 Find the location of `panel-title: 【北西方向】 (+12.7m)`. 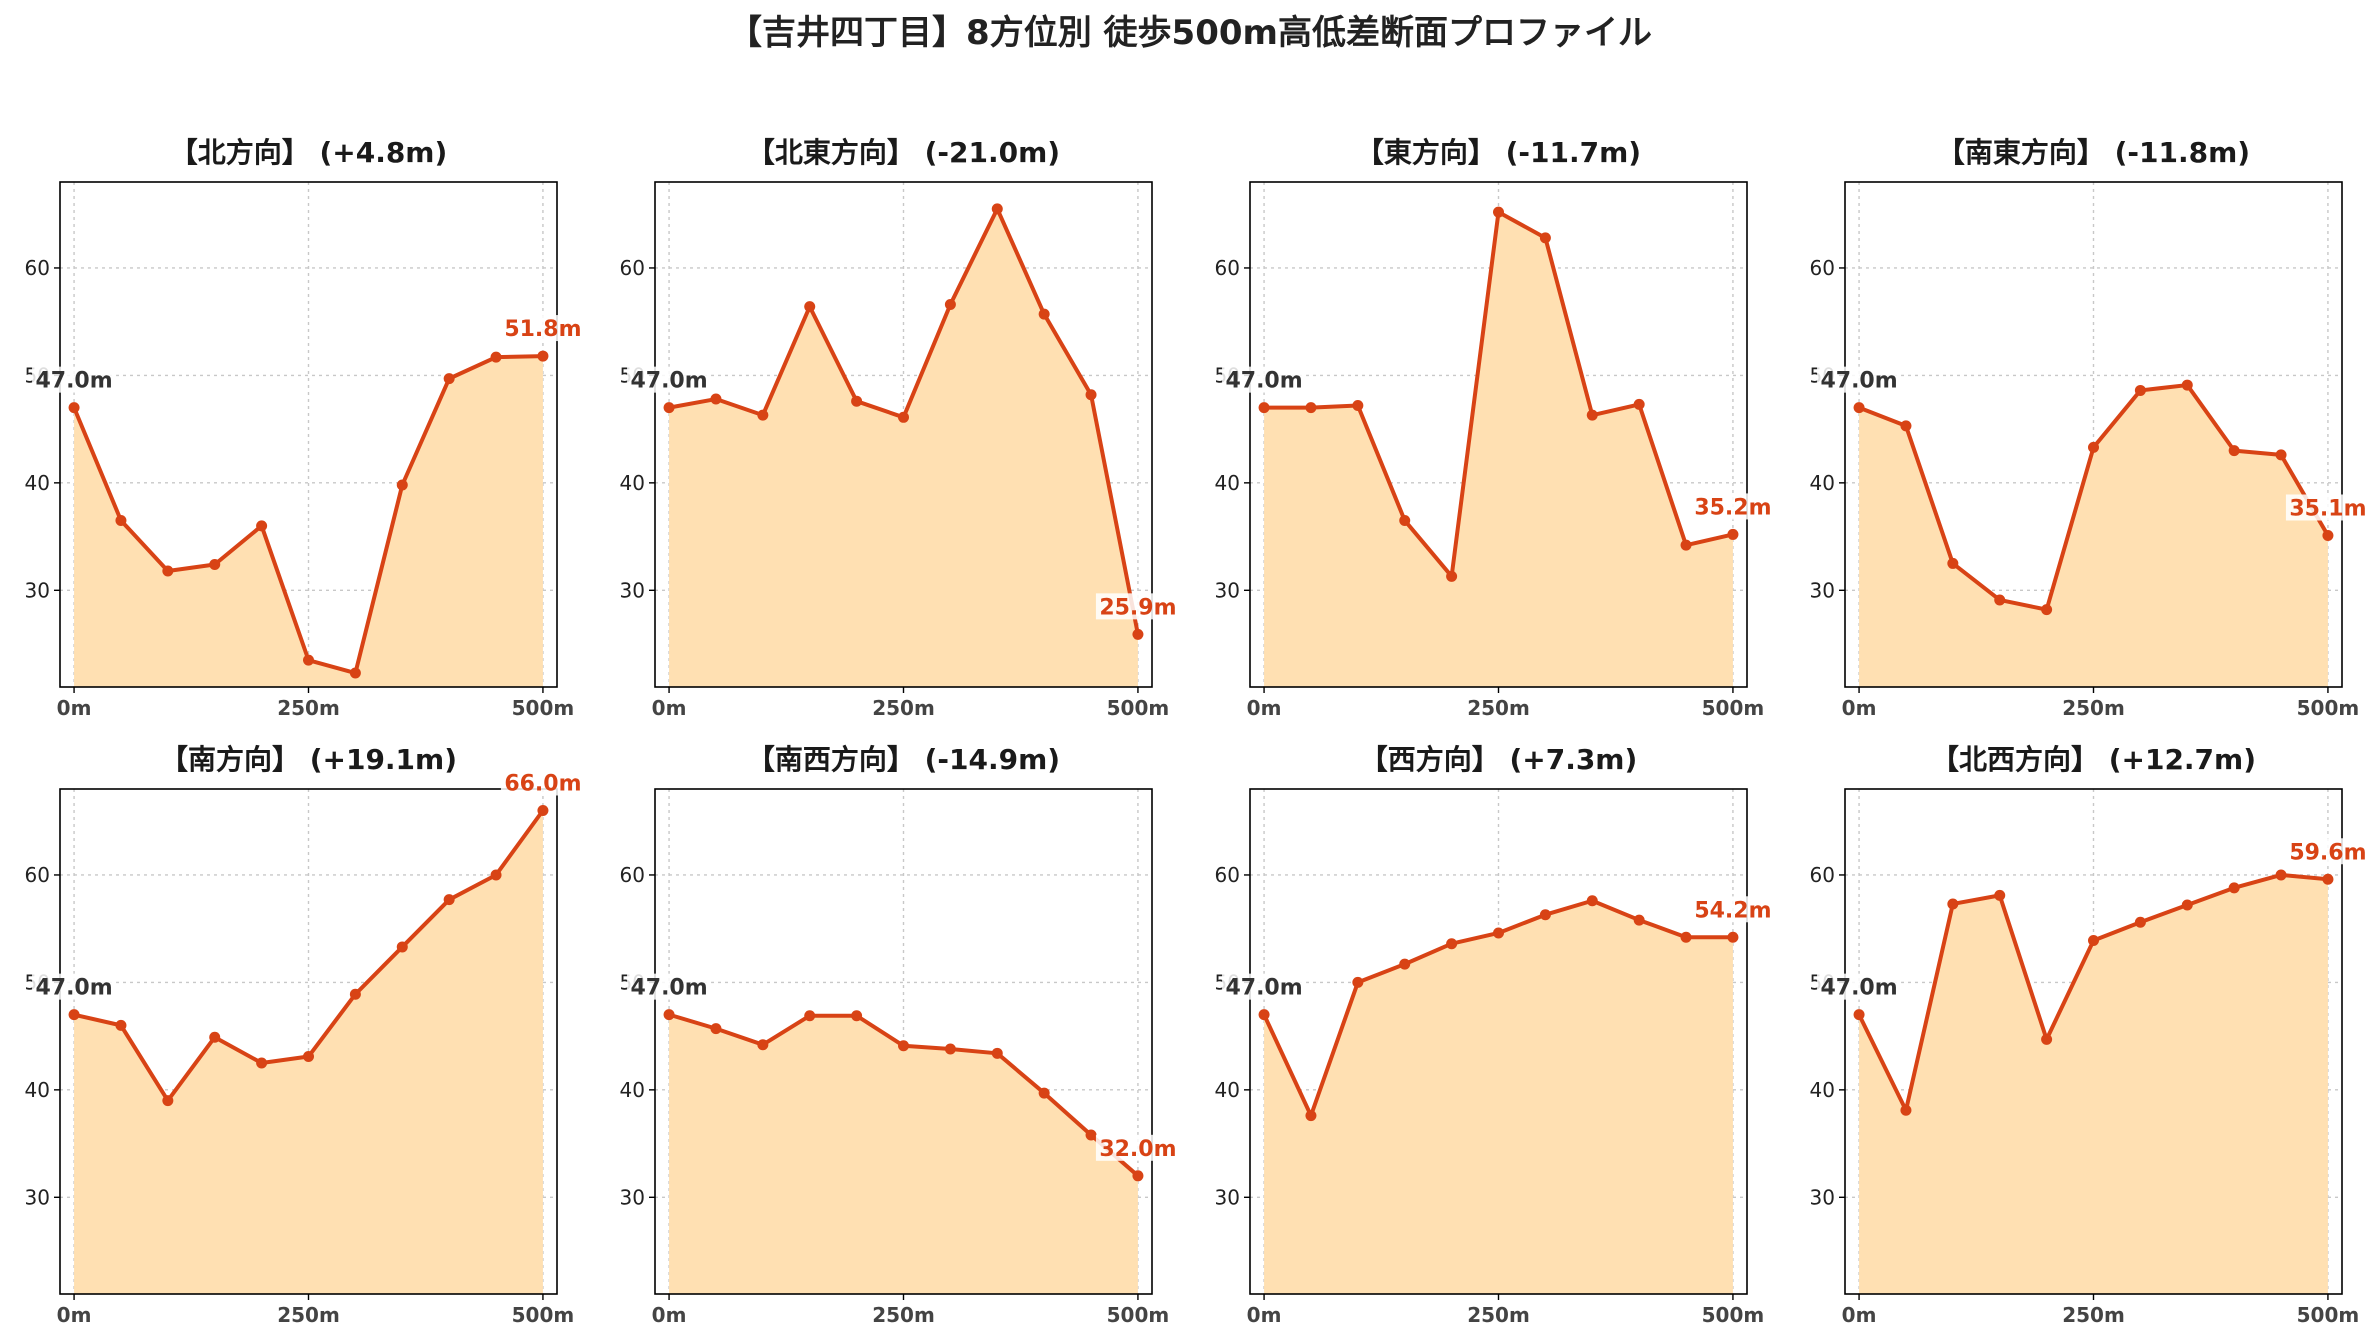

panel-title: 【北西方向】 (+12.7m) is located at coordinates (2093, 759).